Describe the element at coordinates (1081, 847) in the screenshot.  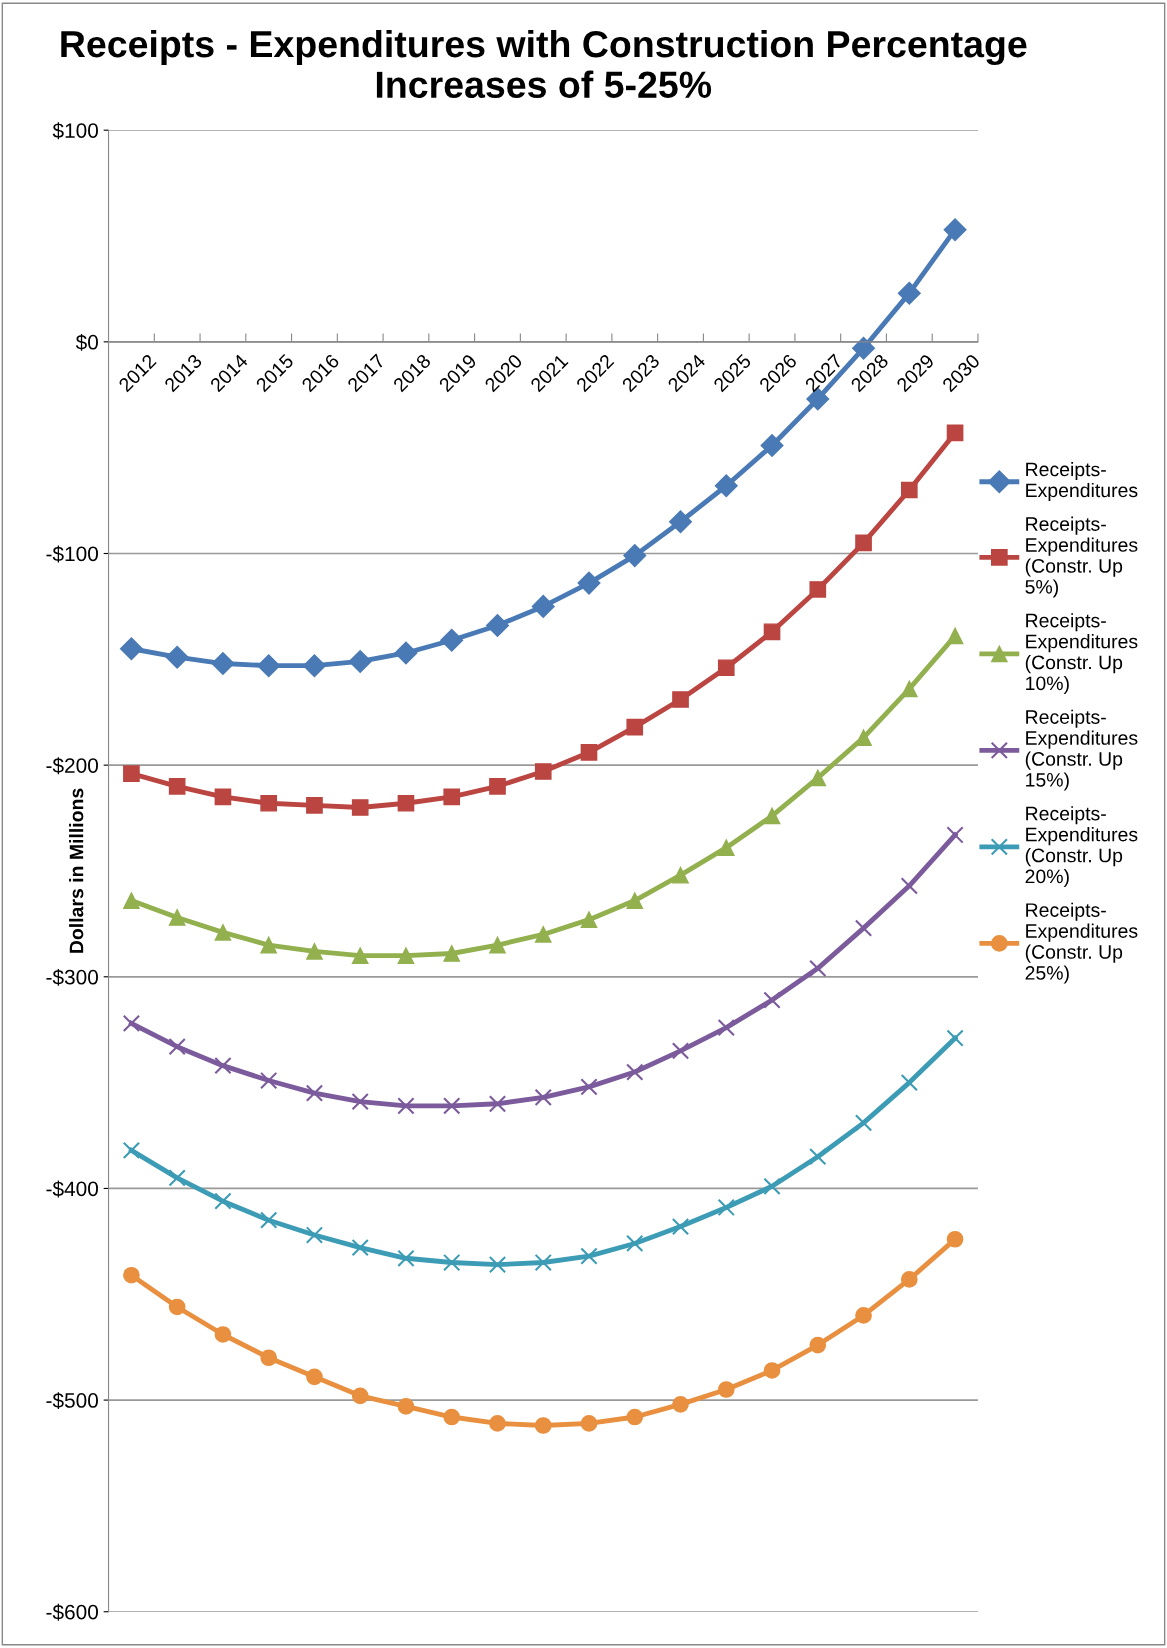
I see `legend-label: Receipts-Expenditures (Constr. Up 20%)` at that location.